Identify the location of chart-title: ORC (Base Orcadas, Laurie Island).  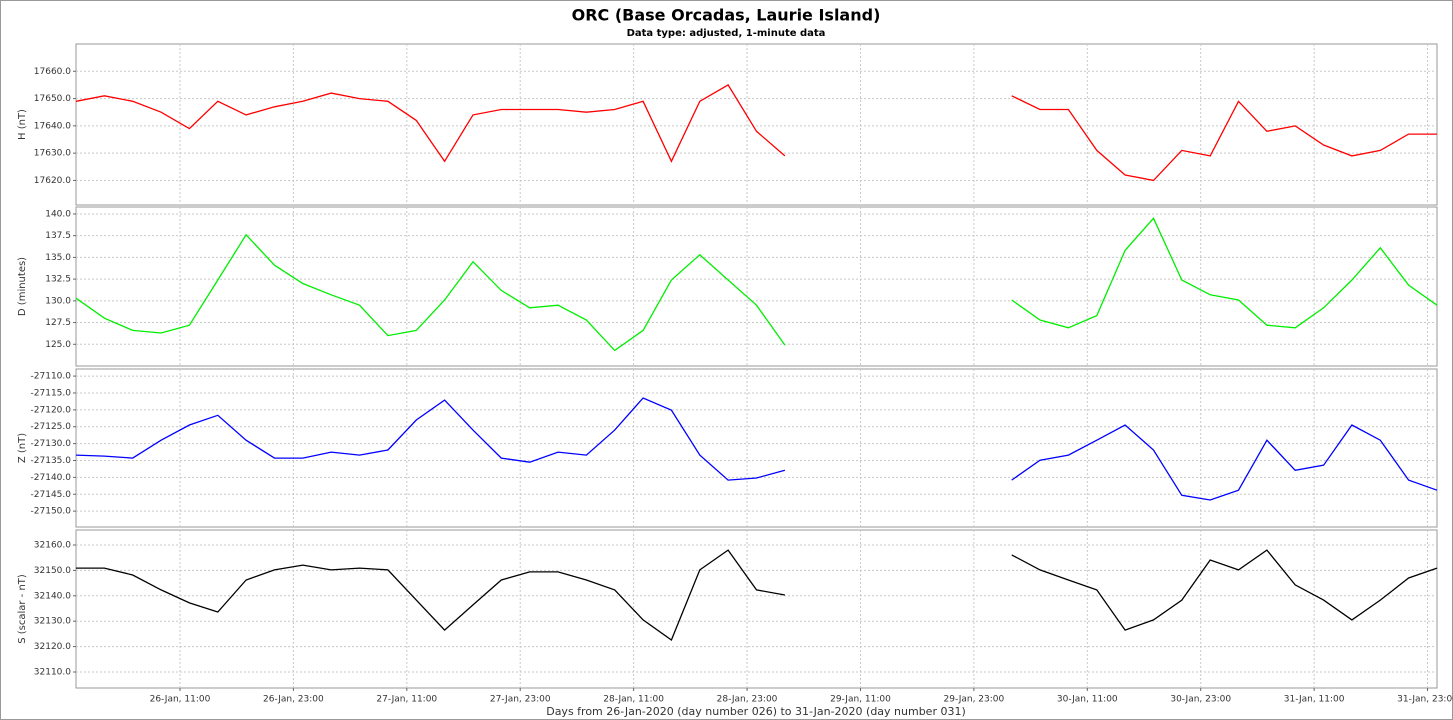
(726, 15).